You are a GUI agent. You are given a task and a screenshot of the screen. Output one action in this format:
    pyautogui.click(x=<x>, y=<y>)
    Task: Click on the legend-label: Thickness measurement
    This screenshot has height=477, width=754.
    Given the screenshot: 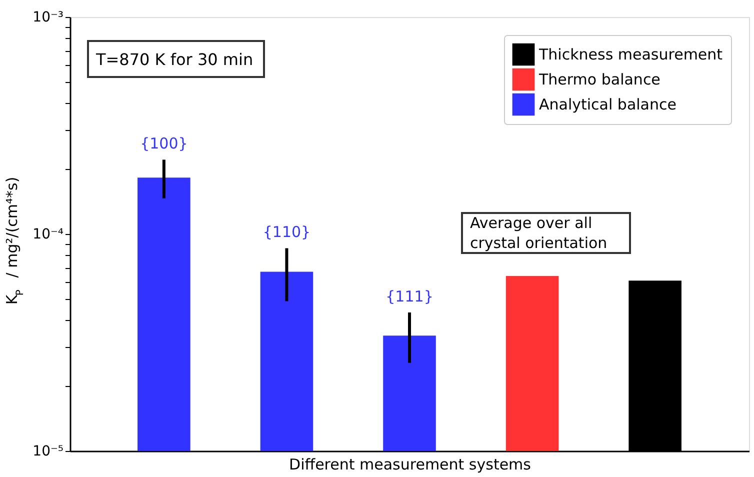 What is the action you would take?
    pyautogui.click(x=630, y=55)
    